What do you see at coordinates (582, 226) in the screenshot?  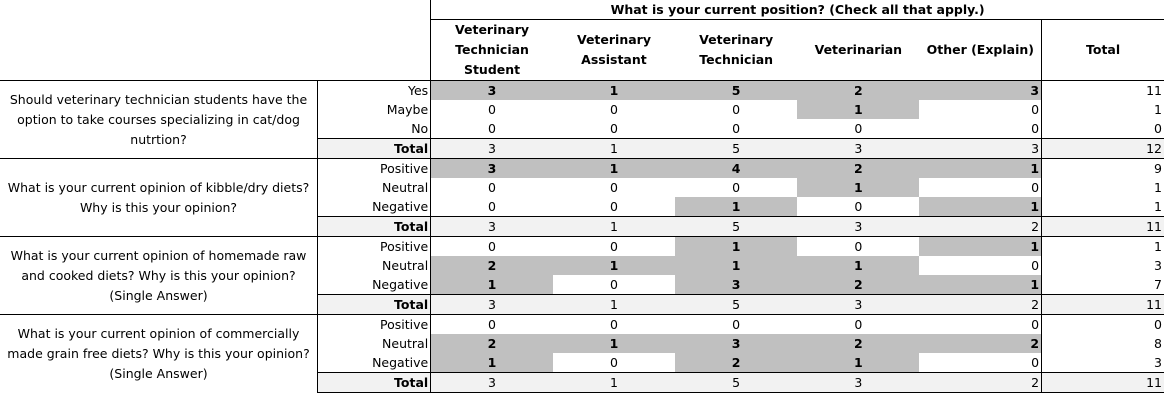 I see `section-total-row: Total 3 1 5 3 2 11` at bounding box center [582, 226].